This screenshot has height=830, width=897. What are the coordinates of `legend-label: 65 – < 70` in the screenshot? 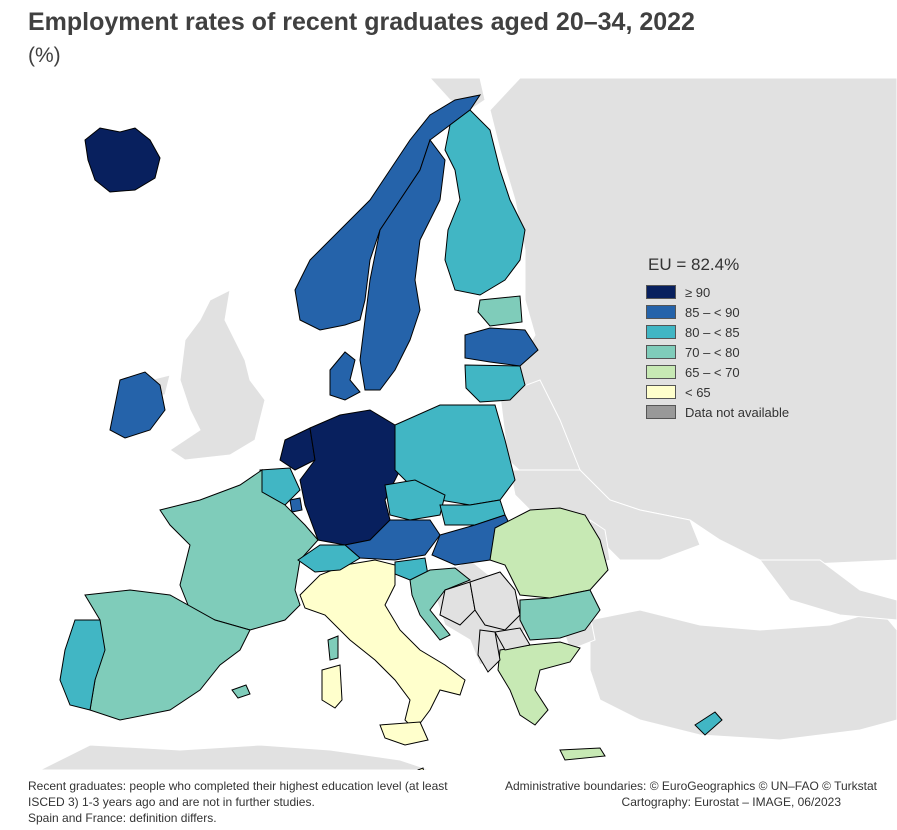 It's located at (712, 372).